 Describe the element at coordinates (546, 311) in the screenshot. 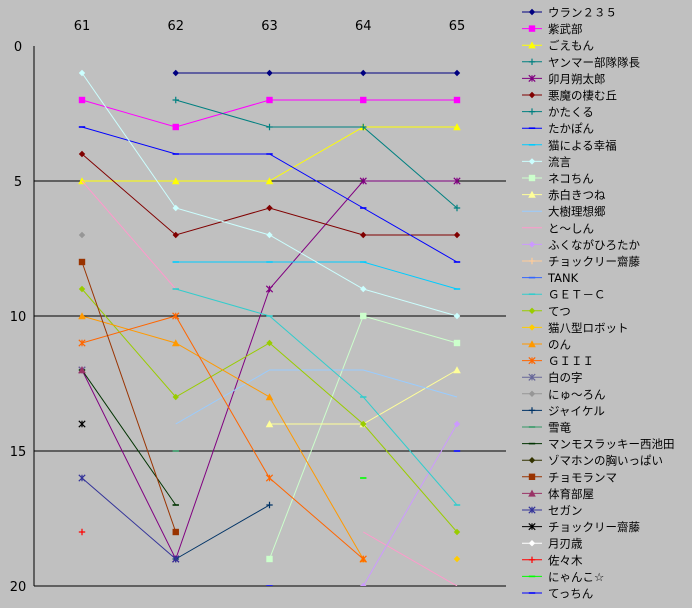

I see `legend-item-18: てつ` at that location.